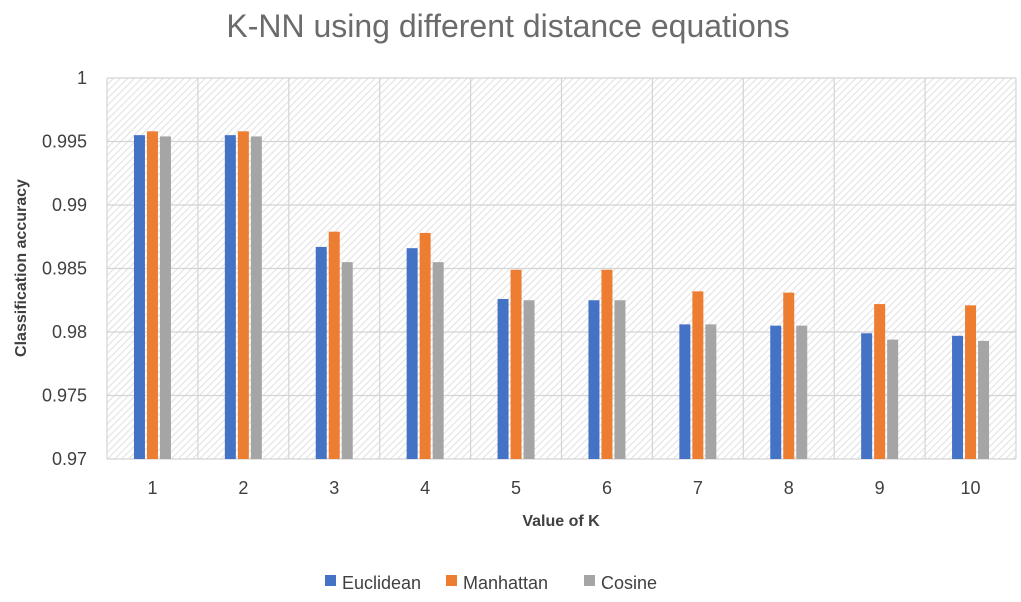 The height and width of the screenshot is (602, 1021). I want to click on x-tick-label: 10, so click(971, 488).